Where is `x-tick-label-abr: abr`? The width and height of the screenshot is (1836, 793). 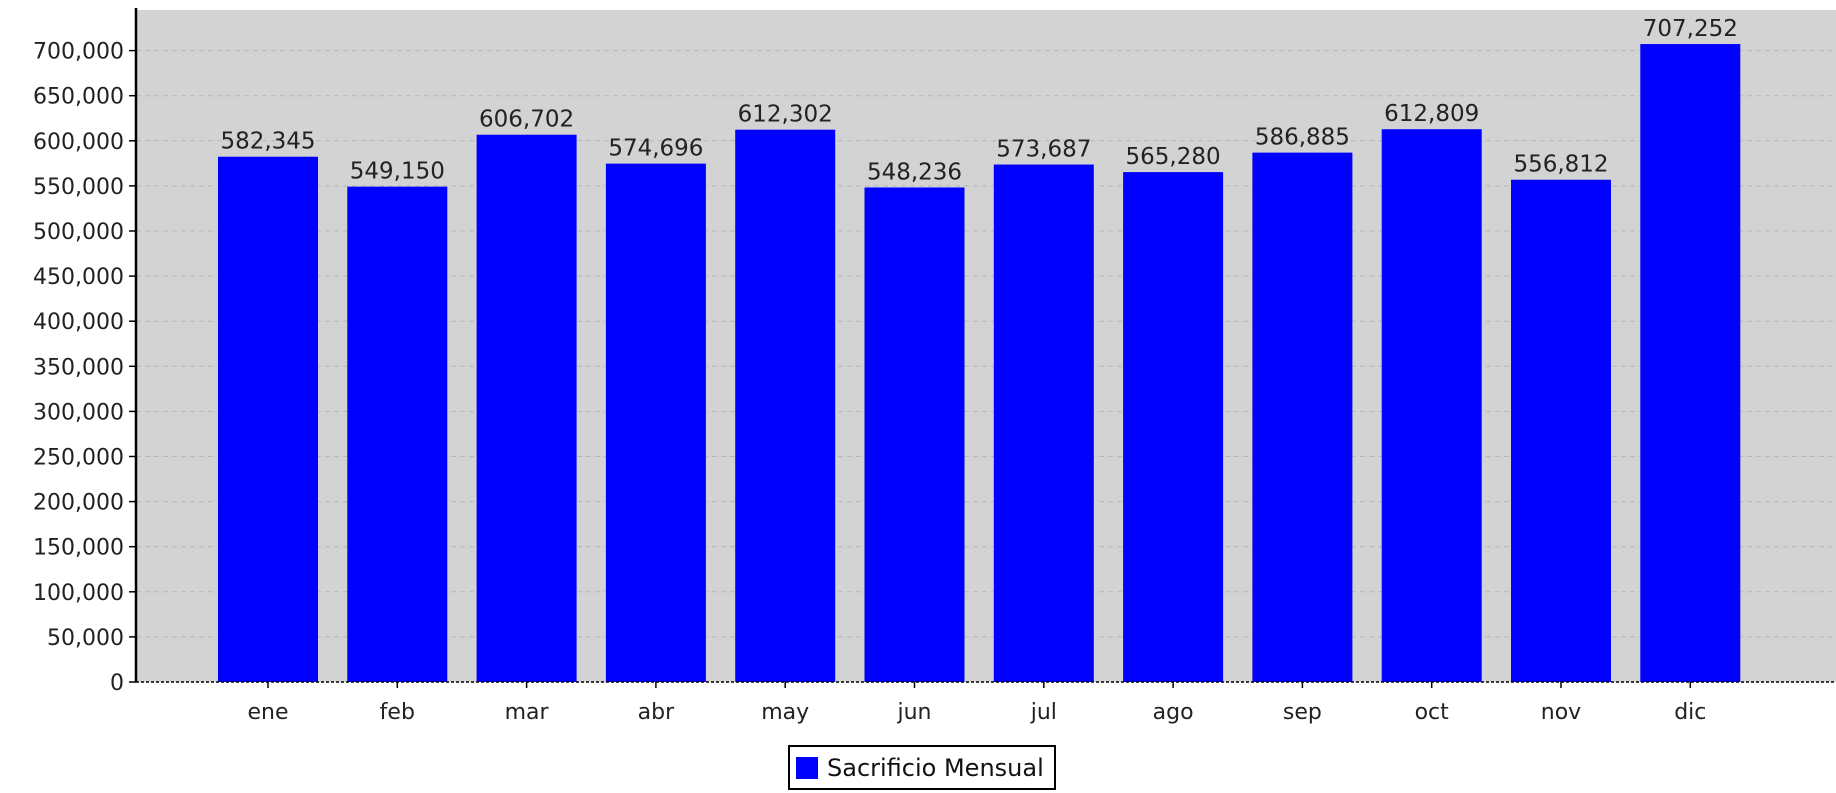
x-tick-label-abr: abr is located at coordinates (656, 712).